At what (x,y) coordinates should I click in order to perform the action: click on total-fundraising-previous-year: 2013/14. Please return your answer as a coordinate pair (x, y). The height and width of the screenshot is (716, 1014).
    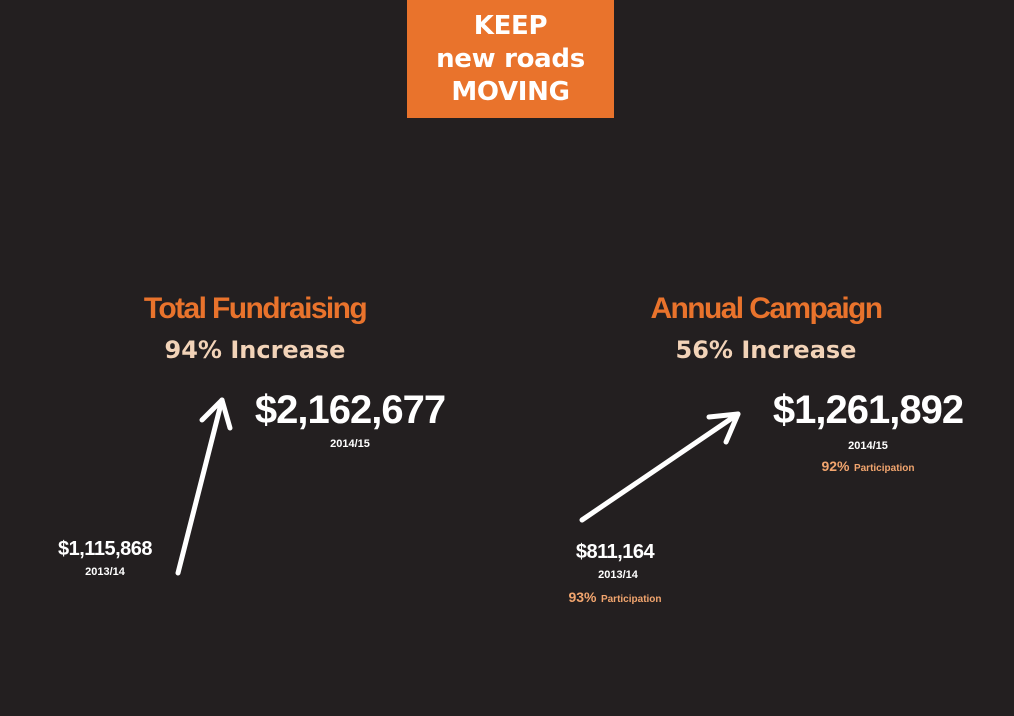
    Looking at the image, I should click on (105, 572).